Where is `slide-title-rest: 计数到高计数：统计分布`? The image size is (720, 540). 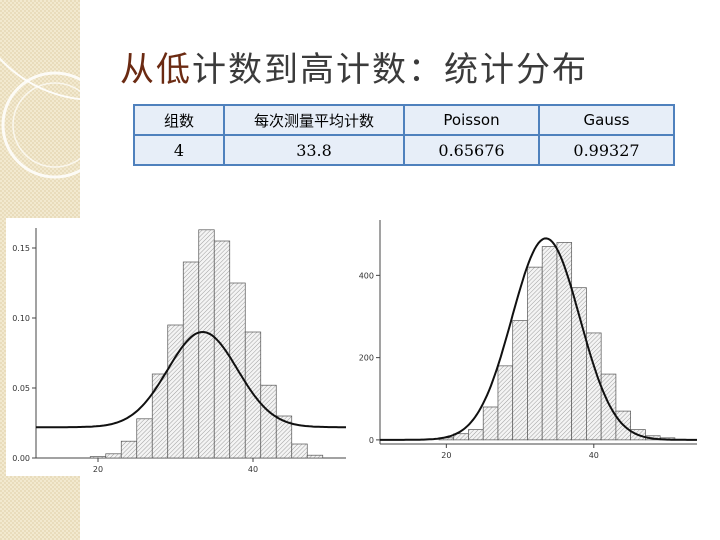 slide-title-rest: 计数到高计数：统计分布 is located at coordinates (390, 70).